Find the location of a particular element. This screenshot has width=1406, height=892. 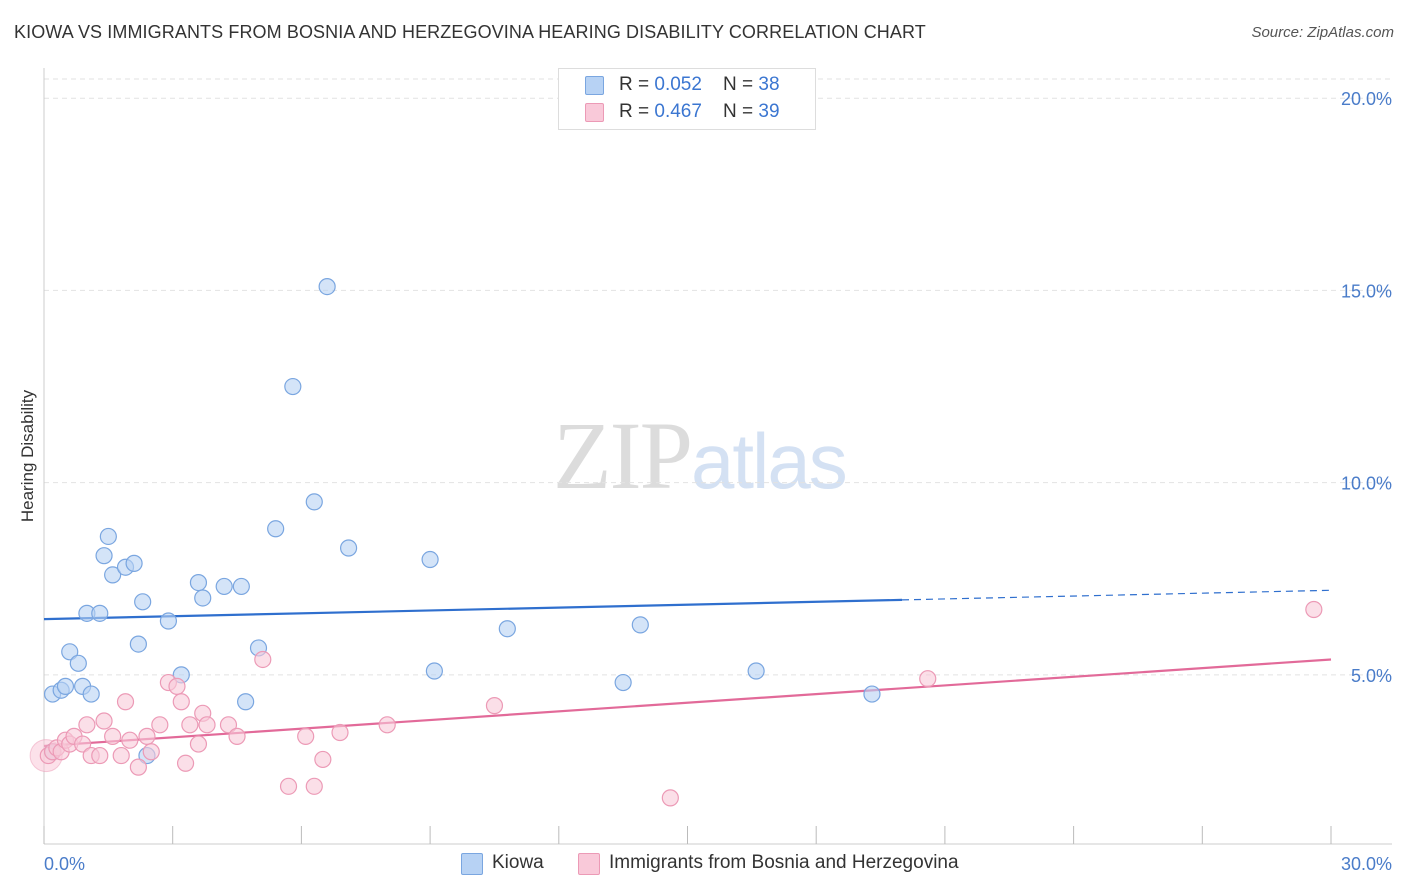

bosnia-legend-swatch is located at coordinates (589, 864).